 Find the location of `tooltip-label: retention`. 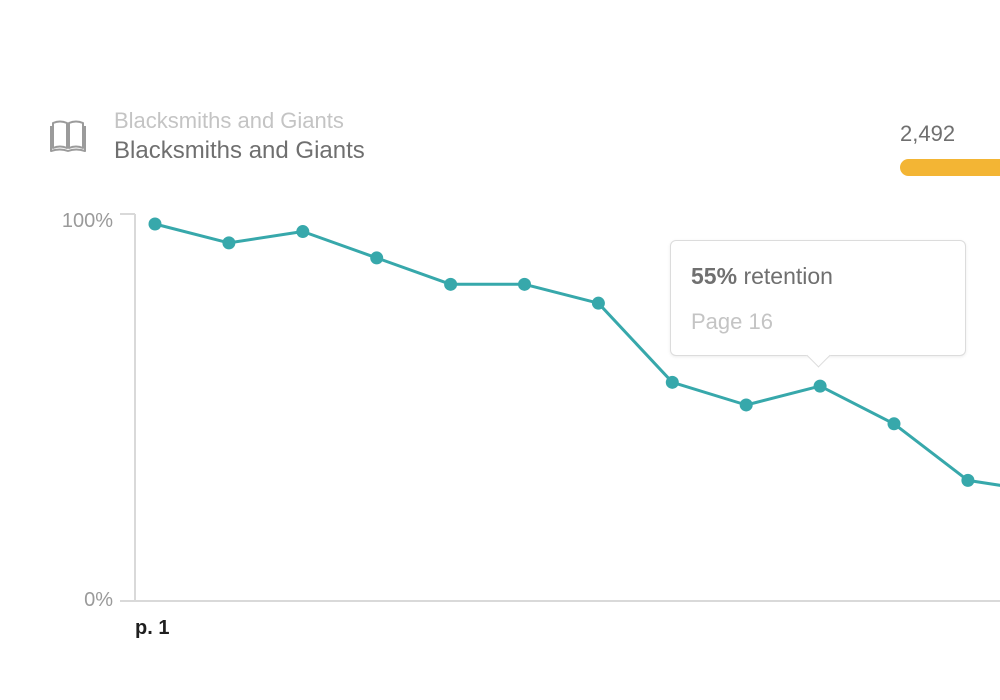

tooltip-label: retention is located at coordinates (788, 276).